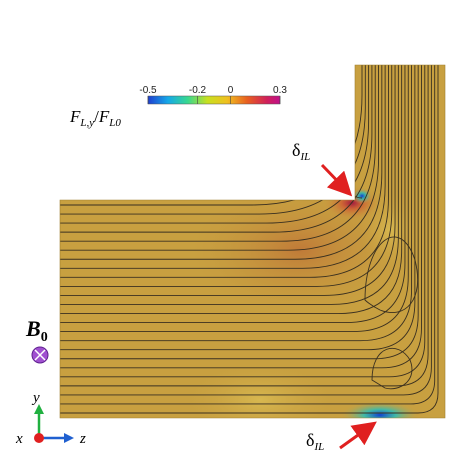 The image size is (474, 474). I want to click on axis-triad: y x z, so click(50, 418).